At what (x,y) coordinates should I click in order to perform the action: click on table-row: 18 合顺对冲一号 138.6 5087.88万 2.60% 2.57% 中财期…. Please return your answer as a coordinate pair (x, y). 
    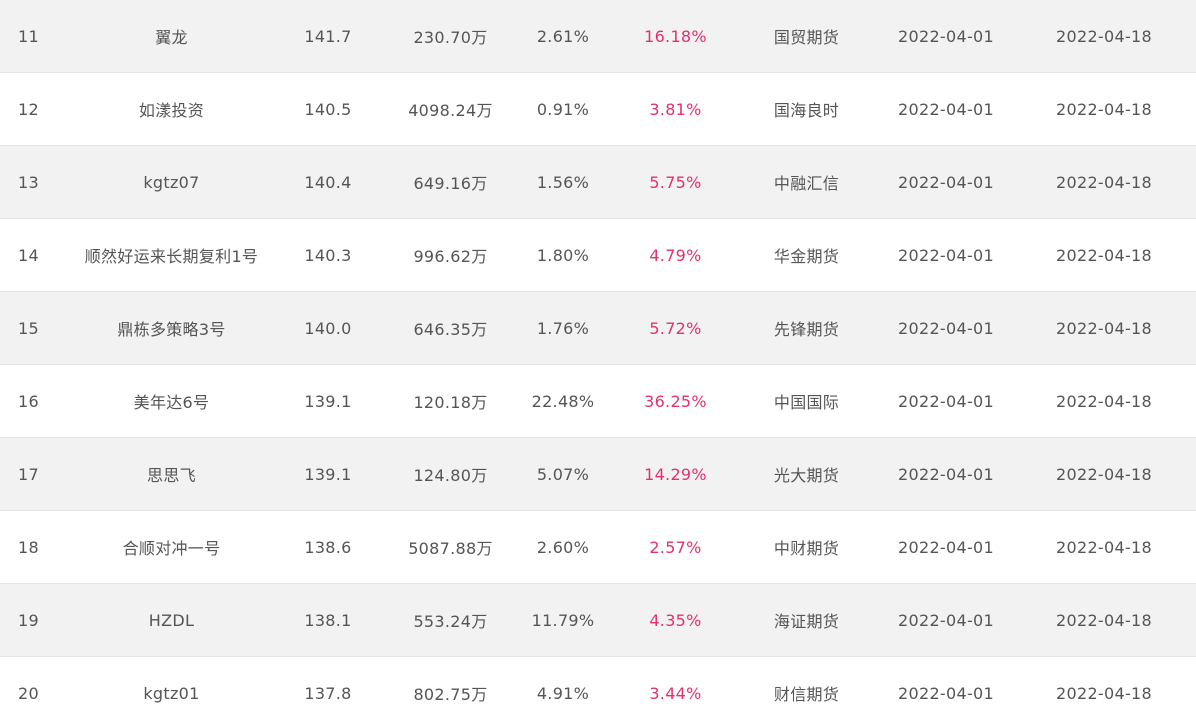
    Looking at the image, I should click on (598, 547).